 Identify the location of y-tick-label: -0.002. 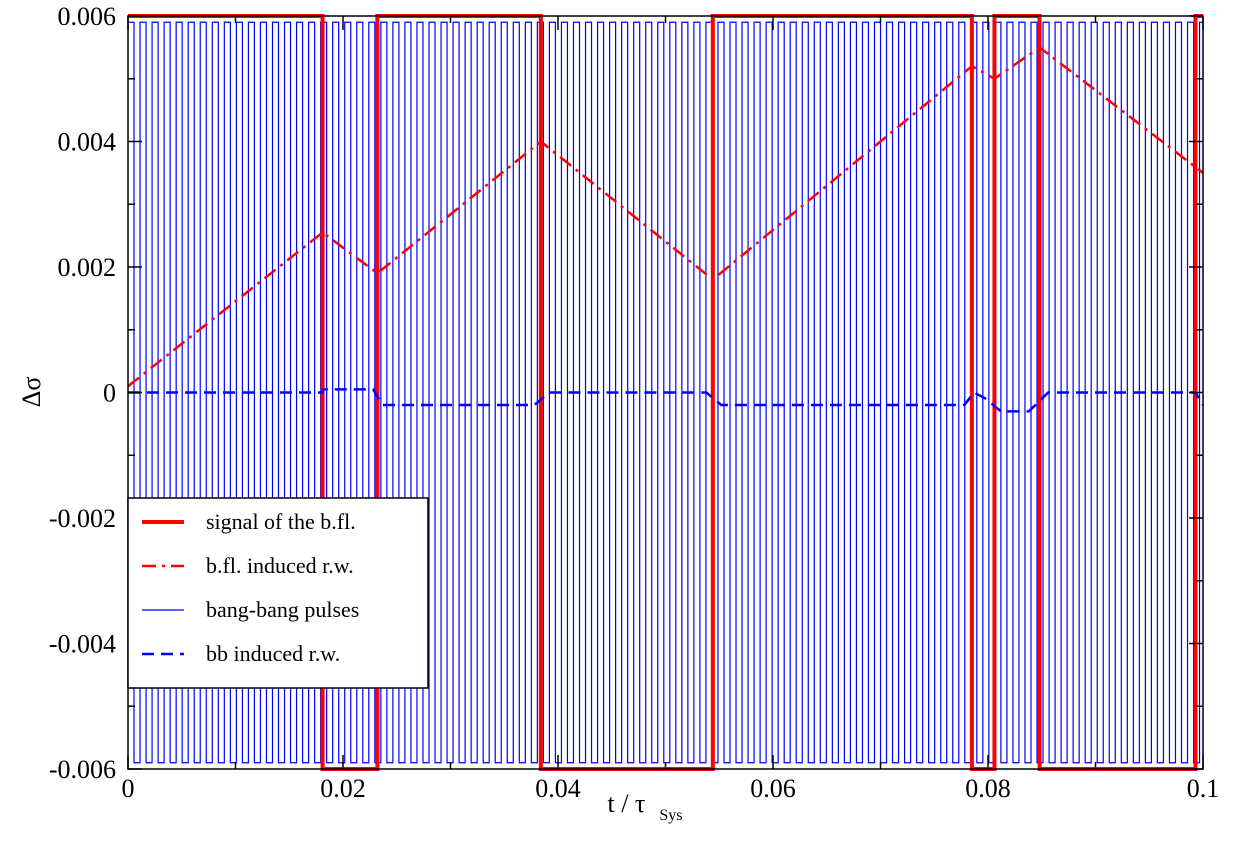
(82, 518).